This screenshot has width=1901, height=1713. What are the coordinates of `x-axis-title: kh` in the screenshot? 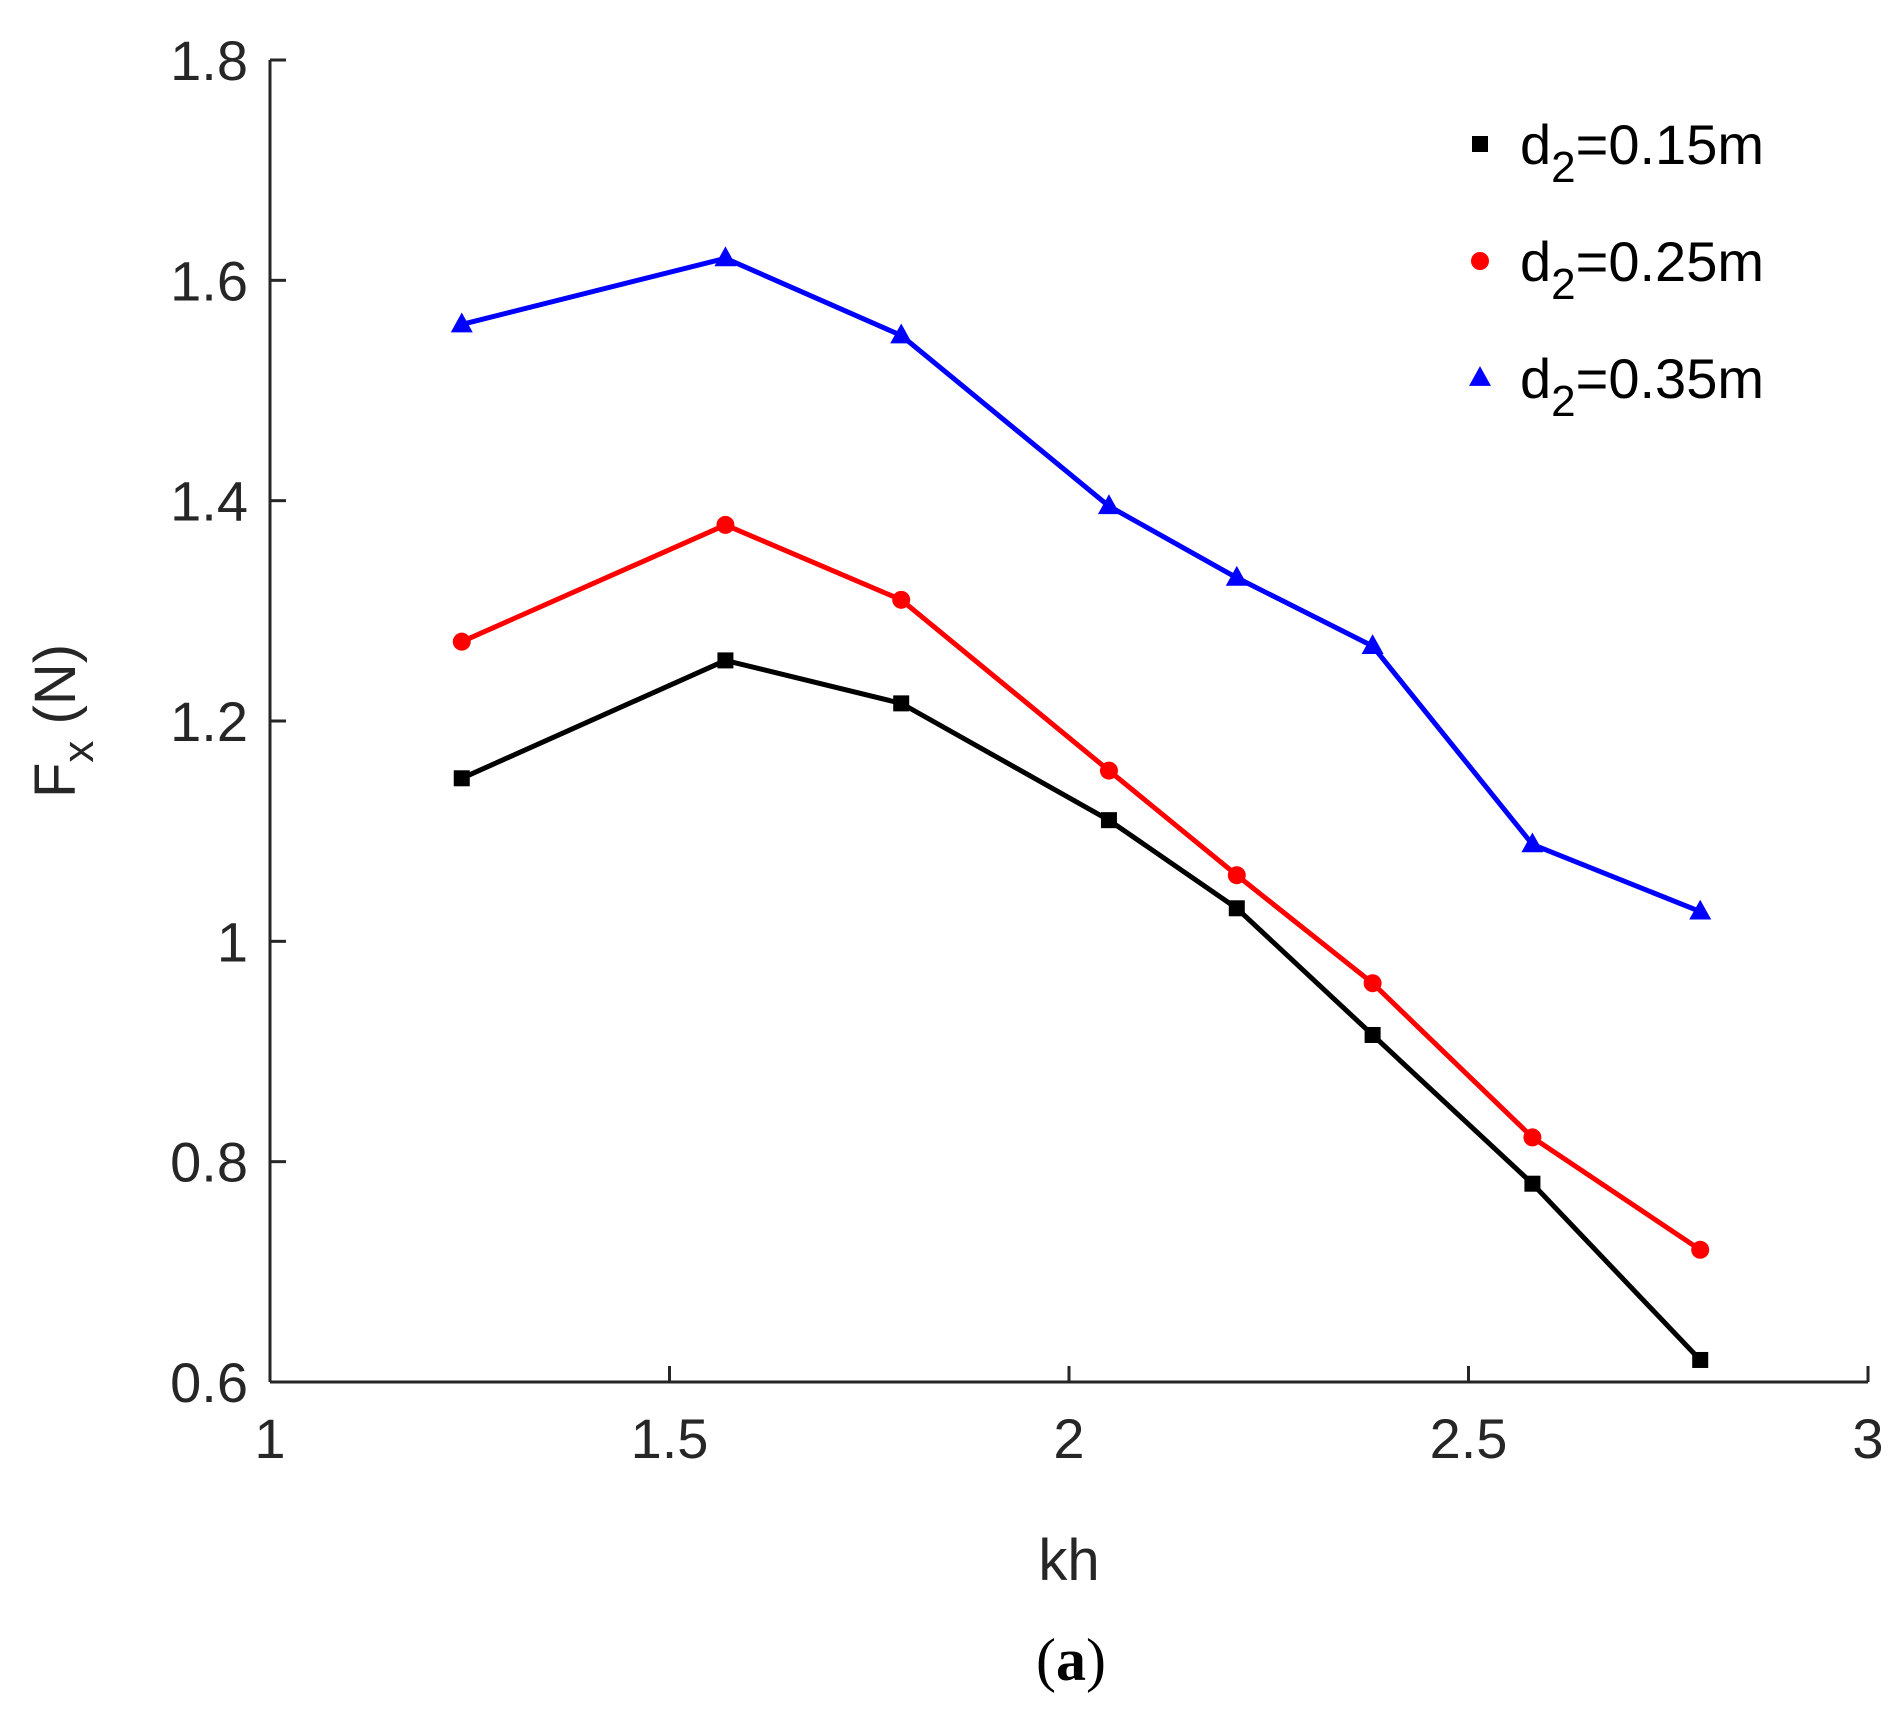 It's located at (1068, 1560).